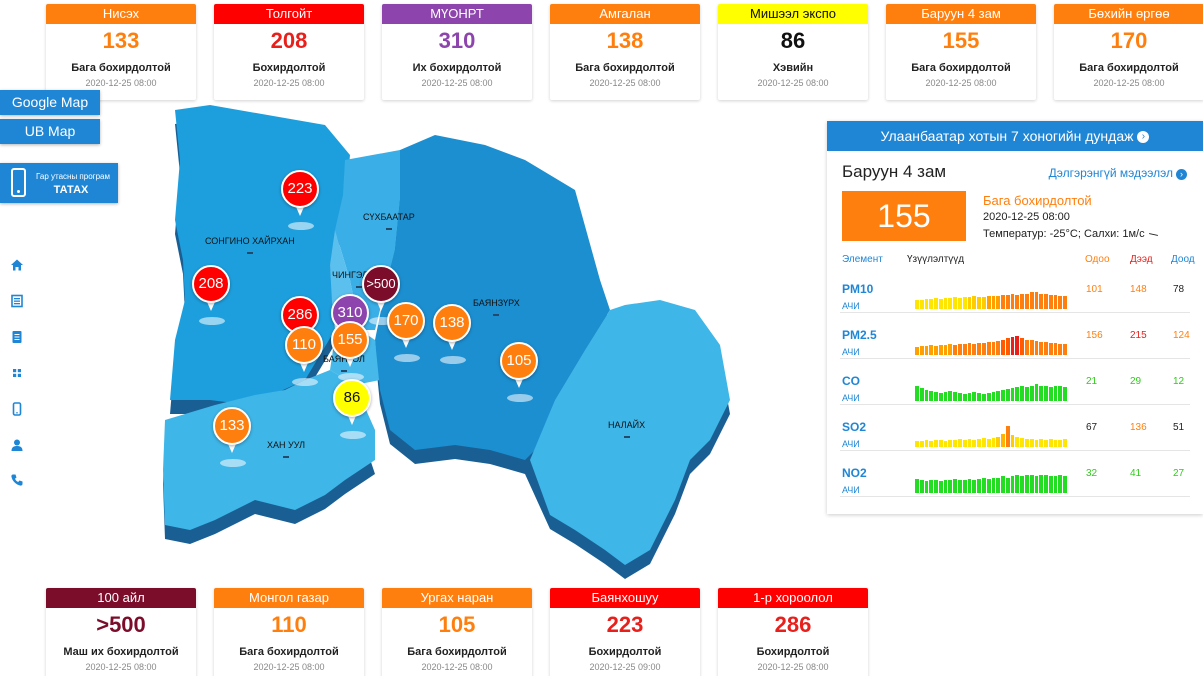 Image resolution: width=1203 pixels, height=676 pixels. What do you see at coordinates (793, 14) in the screenshot?
I see `station-card-name: Мишээл экспо` at bounding box center [793, 14].